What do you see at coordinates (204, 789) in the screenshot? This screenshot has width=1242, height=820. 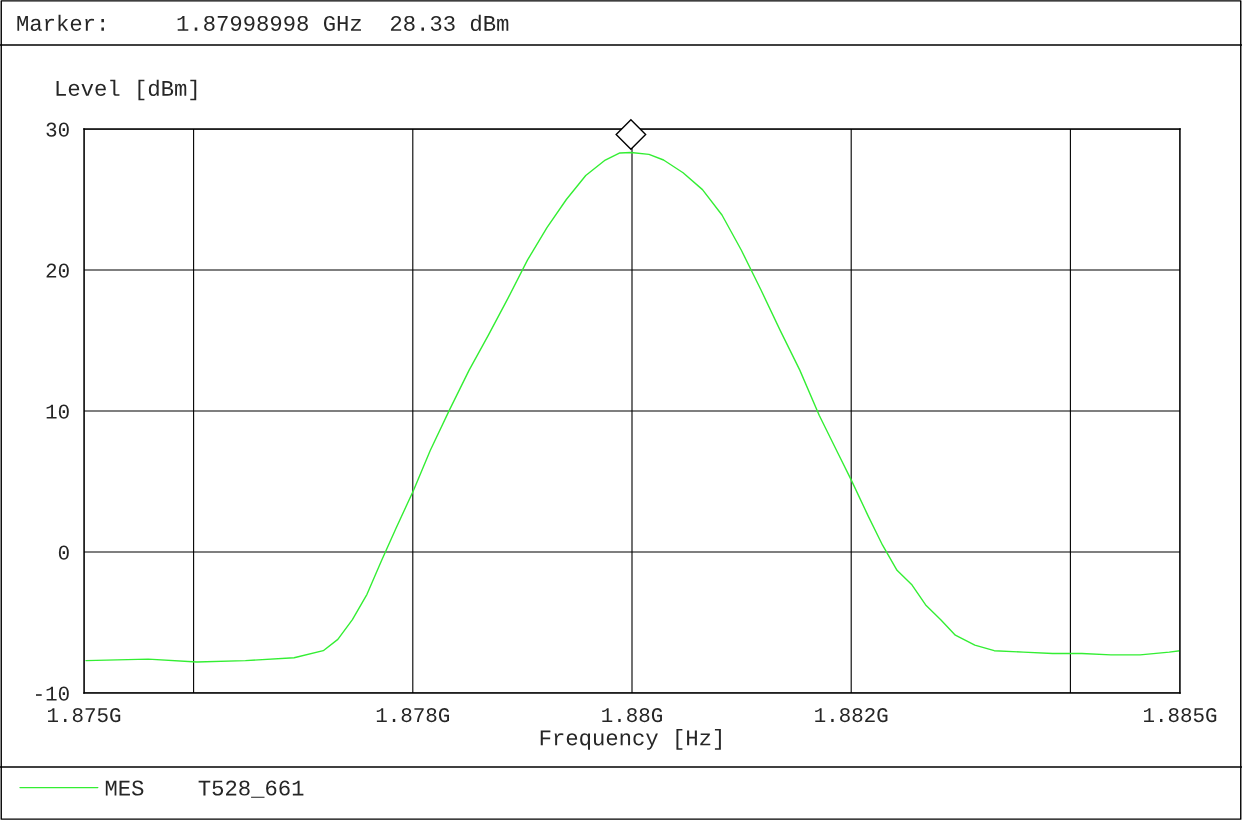 I see `legend-label: MES T528_661` at bounding box center [204, 789].